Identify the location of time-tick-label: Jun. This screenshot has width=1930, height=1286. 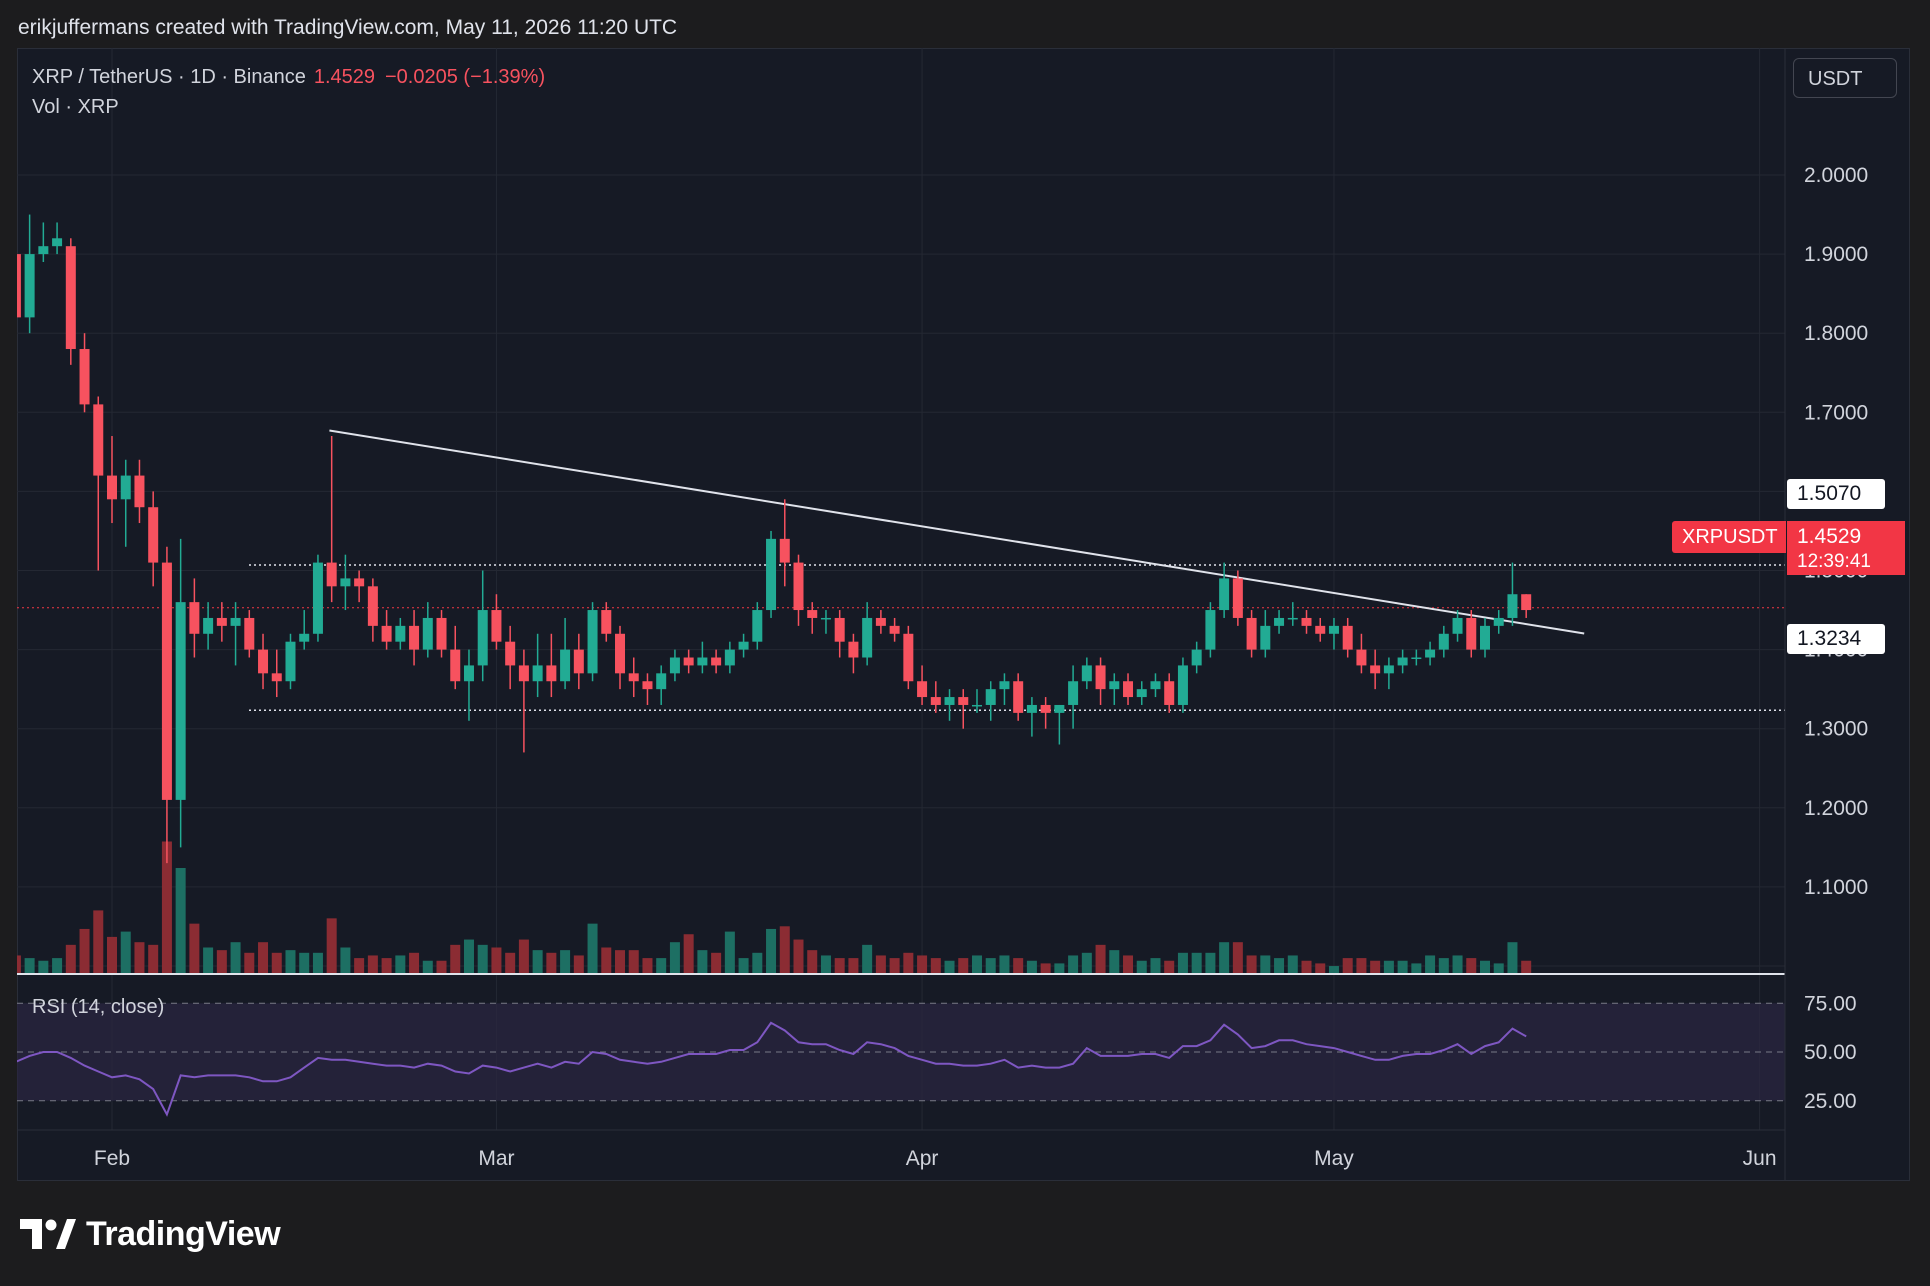
(1760, 1158).